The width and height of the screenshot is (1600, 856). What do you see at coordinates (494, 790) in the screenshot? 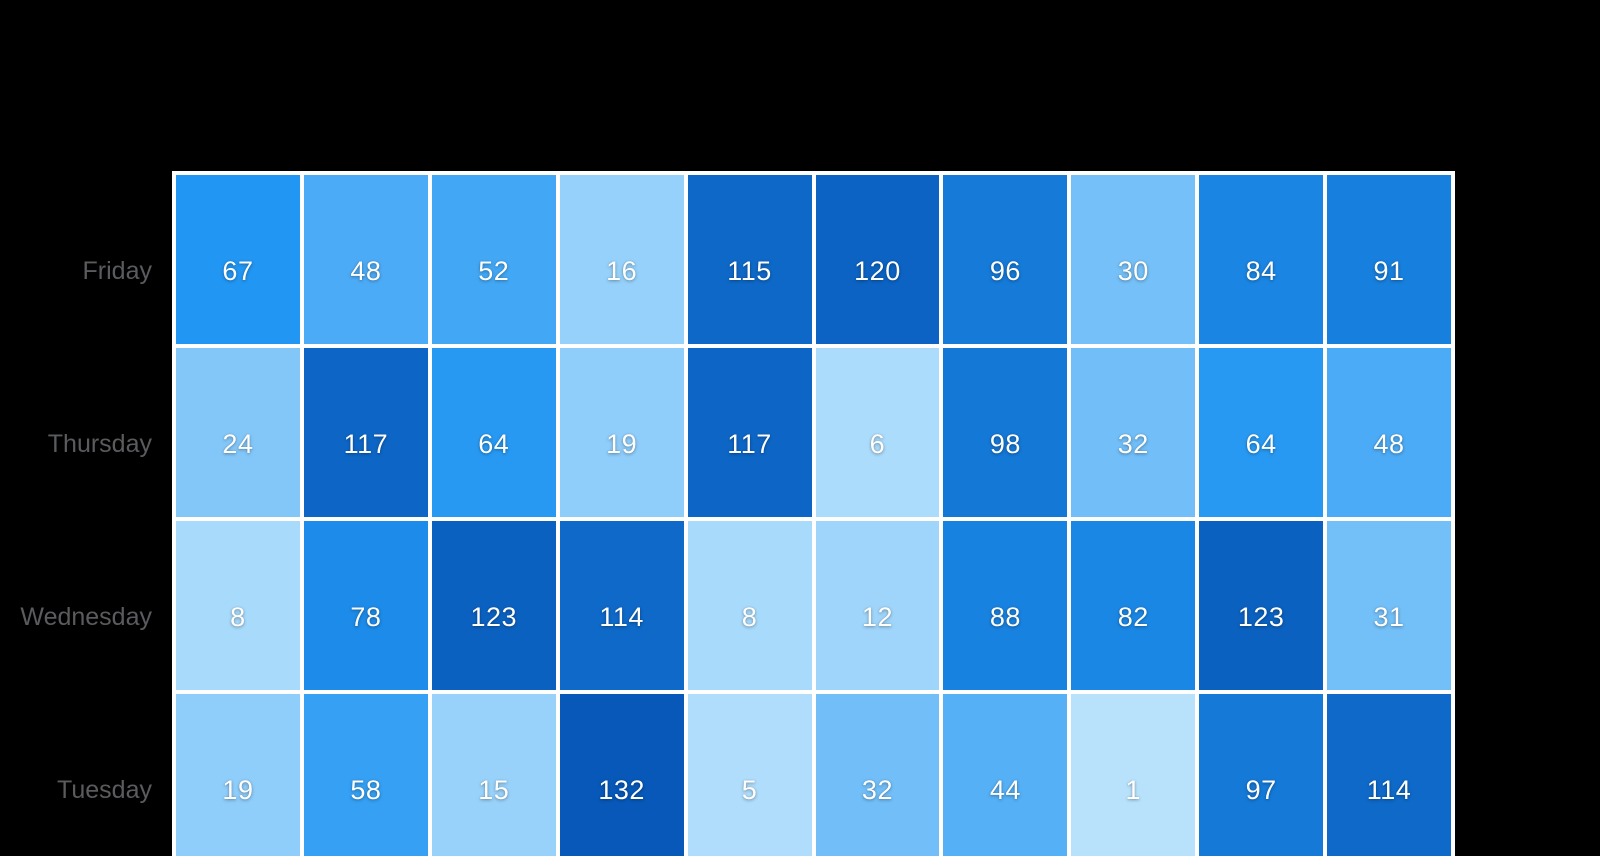
I see `heatmap-cell-value: 15` at bounding box center [494, 790].